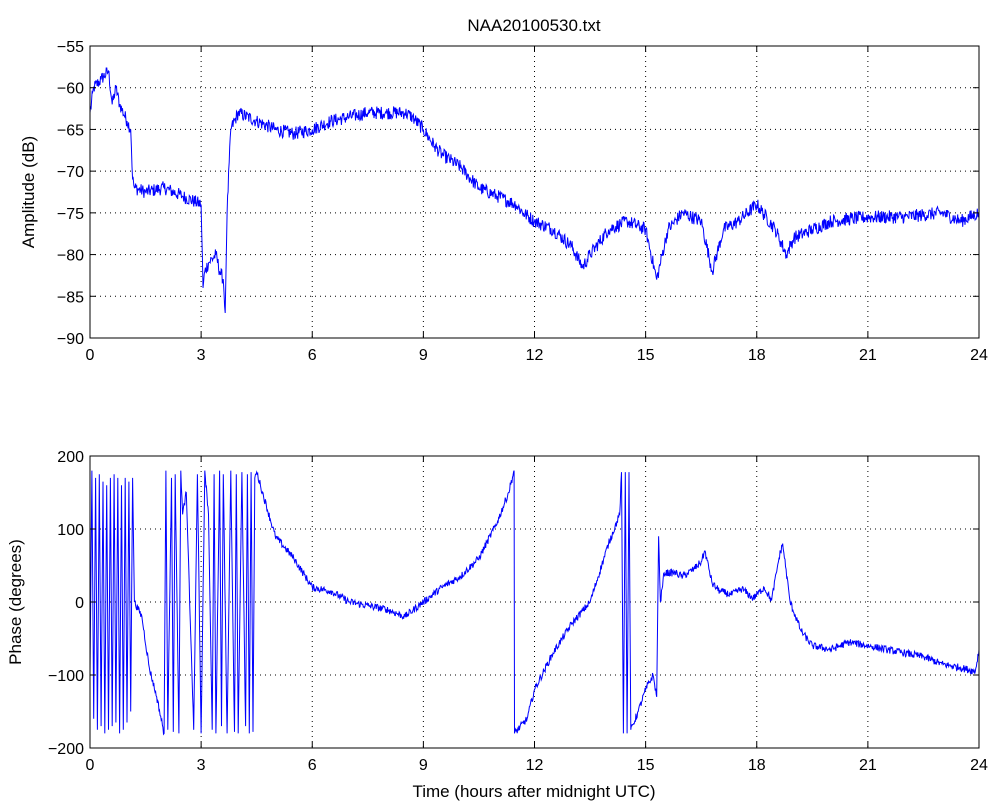 This screenshot has height=806, width=998. Describe the element at coordinates (868, 765) in the screenshot. I see `phase-x-tick-label: 21` at that location.